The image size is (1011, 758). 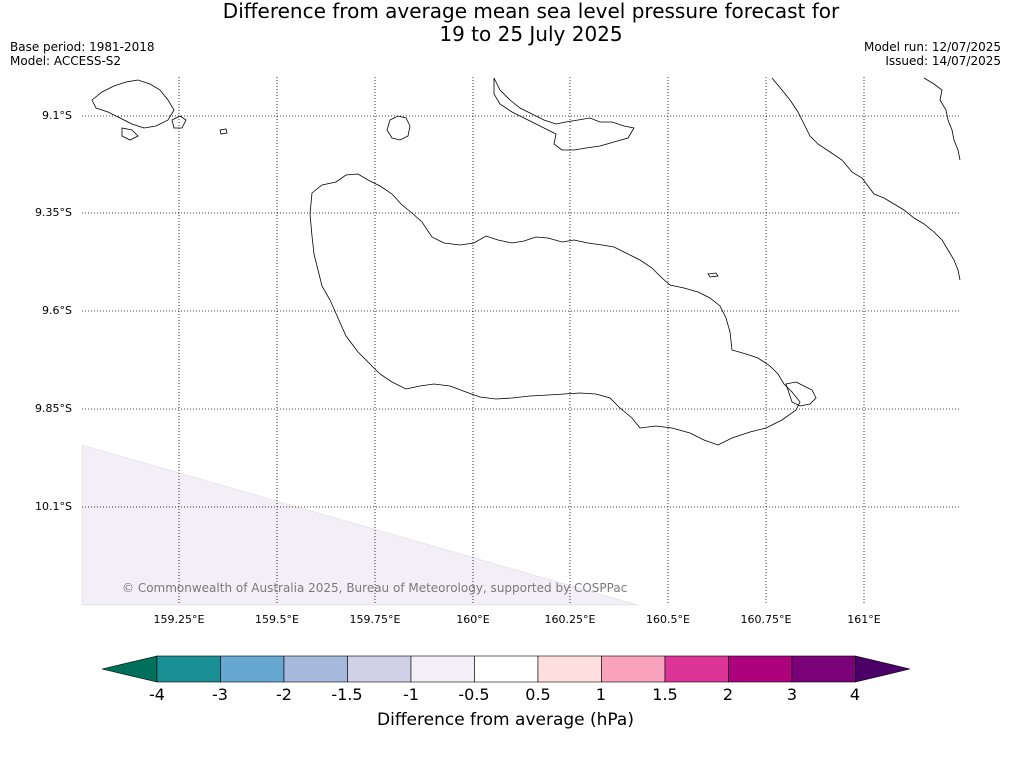 What do you see at coordinates (277, 619) in the screenshot?
I see `lon-label: 159.5°E` at bounding box center [277, 619].